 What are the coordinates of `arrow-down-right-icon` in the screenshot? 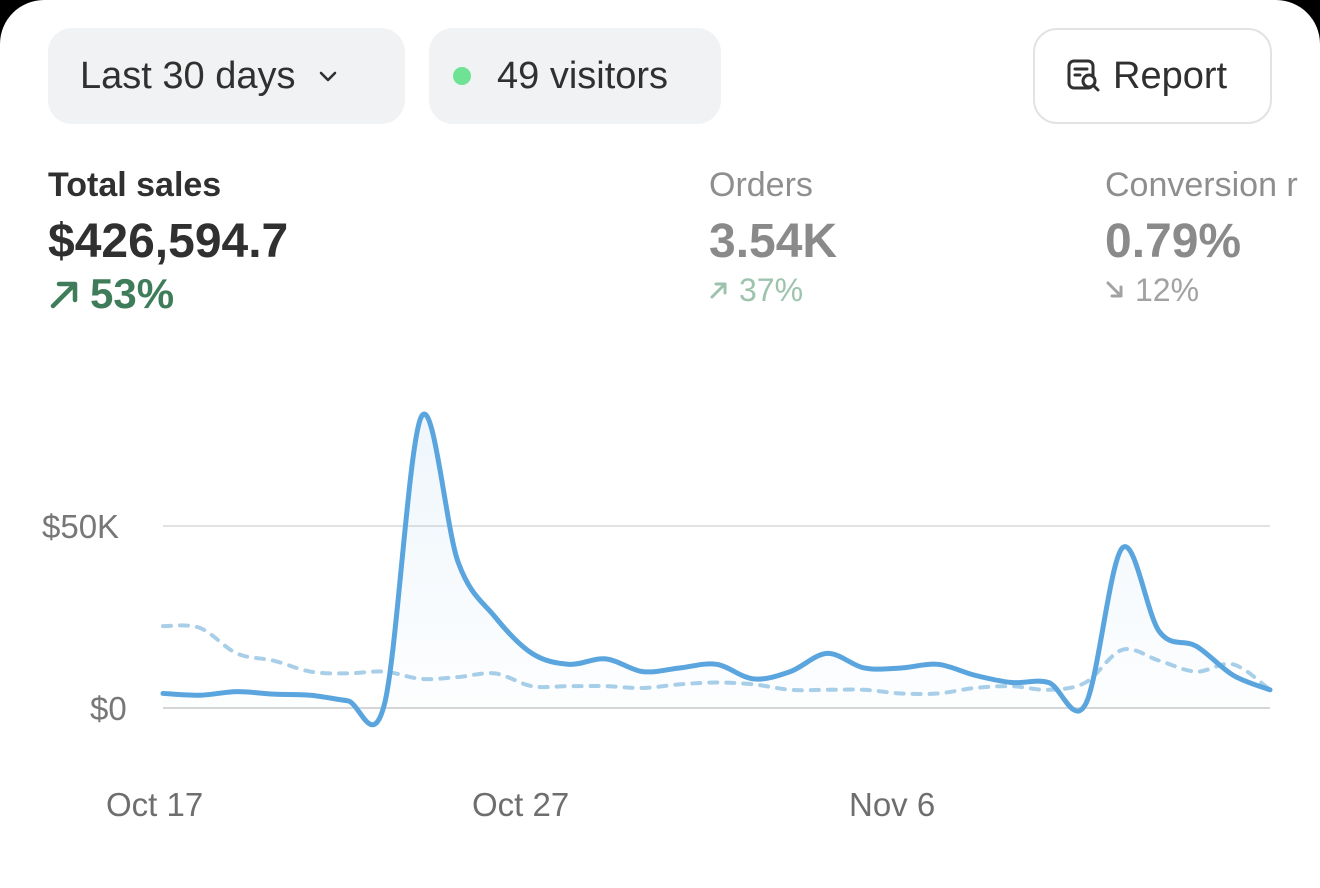 It's located at (1114, 289).